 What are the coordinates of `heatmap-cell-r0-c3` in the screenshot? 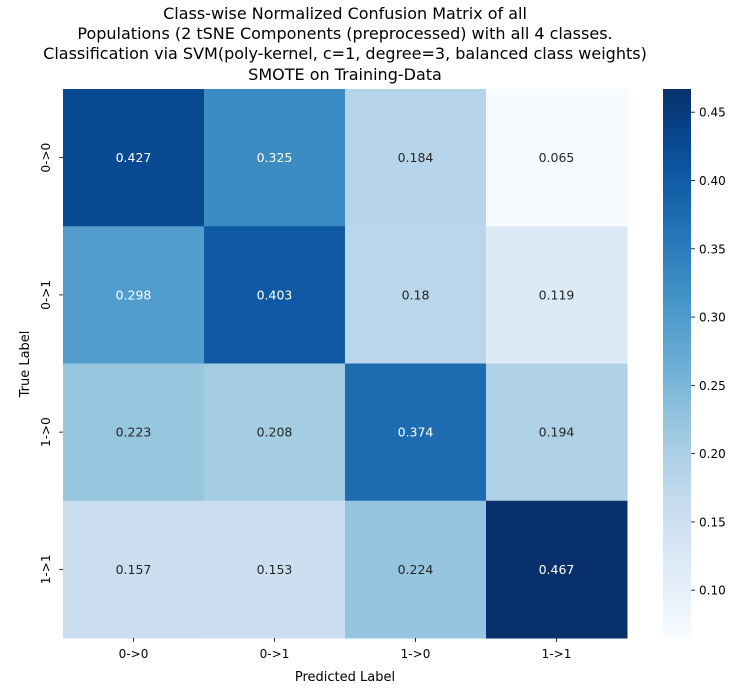 It's located at (557, 158).